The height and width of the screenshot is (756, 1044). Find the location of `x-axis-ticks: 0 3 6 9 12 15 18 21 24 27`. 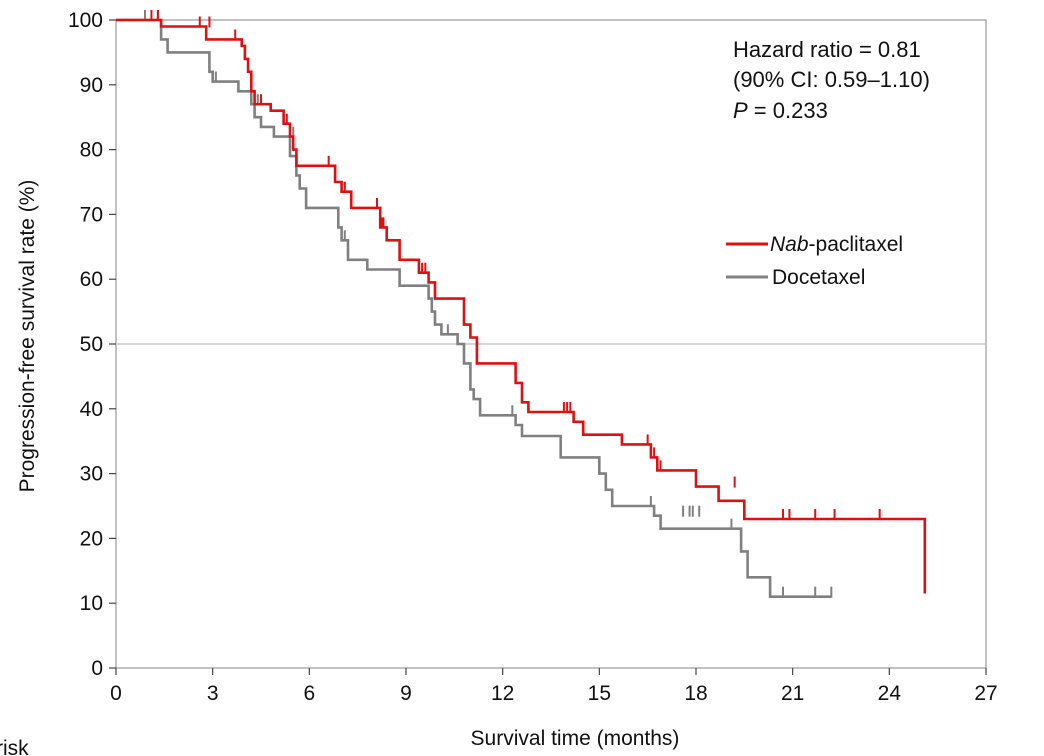

x-axis-ticks: 0 3 6 9 12 15 18 21 24 27 is located at coordinates (554, 686).